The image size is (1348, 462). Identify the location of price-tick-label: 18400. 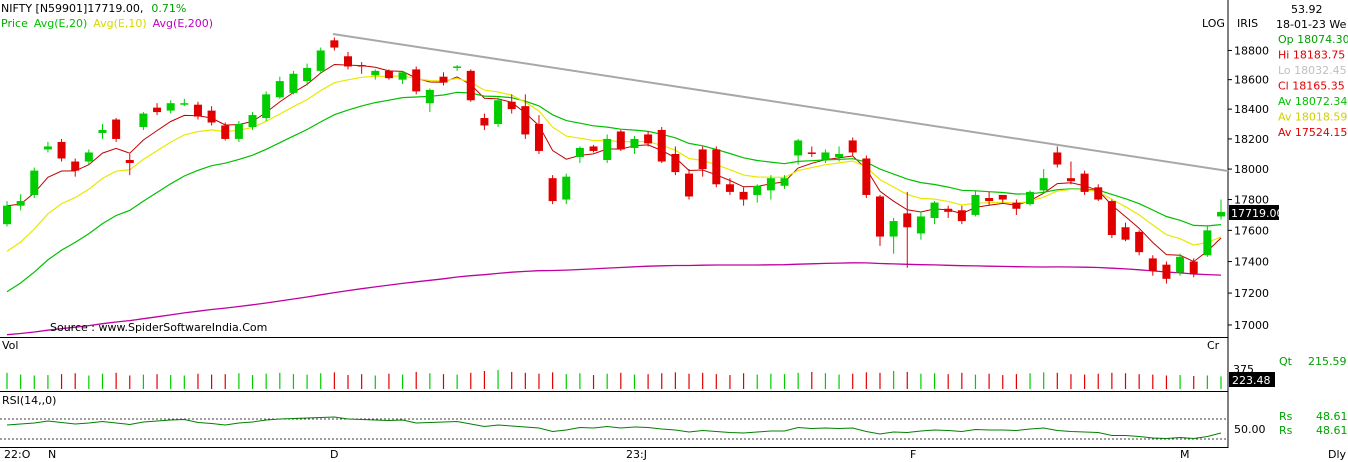
(1251, 109).